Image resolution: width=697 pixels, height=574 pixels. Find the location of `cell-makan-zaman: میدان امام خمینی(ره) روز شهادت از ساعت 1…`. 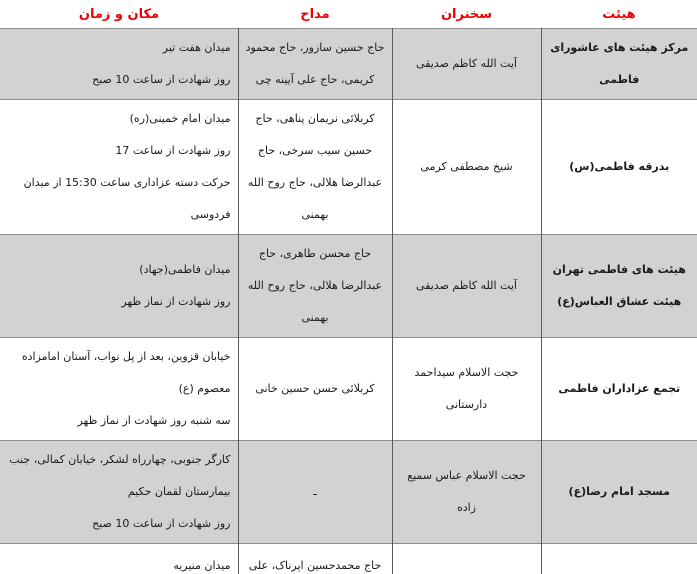

cell-makan-zaman: میدان امام خمینی(ره) روز شهادت از ساعت 1… is located at coordinates (119, 167).